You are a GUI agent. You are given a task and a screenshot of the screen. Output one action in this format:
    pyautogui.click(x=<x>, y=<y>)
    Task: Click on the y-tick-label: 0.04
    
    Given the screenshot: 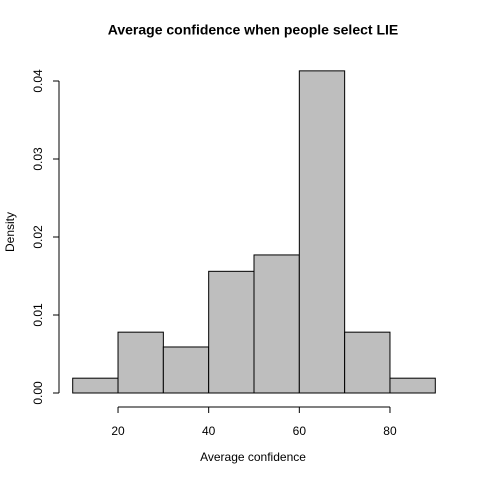 What is the action you would take?
    pyautogui.click(x=38, y=81)
    